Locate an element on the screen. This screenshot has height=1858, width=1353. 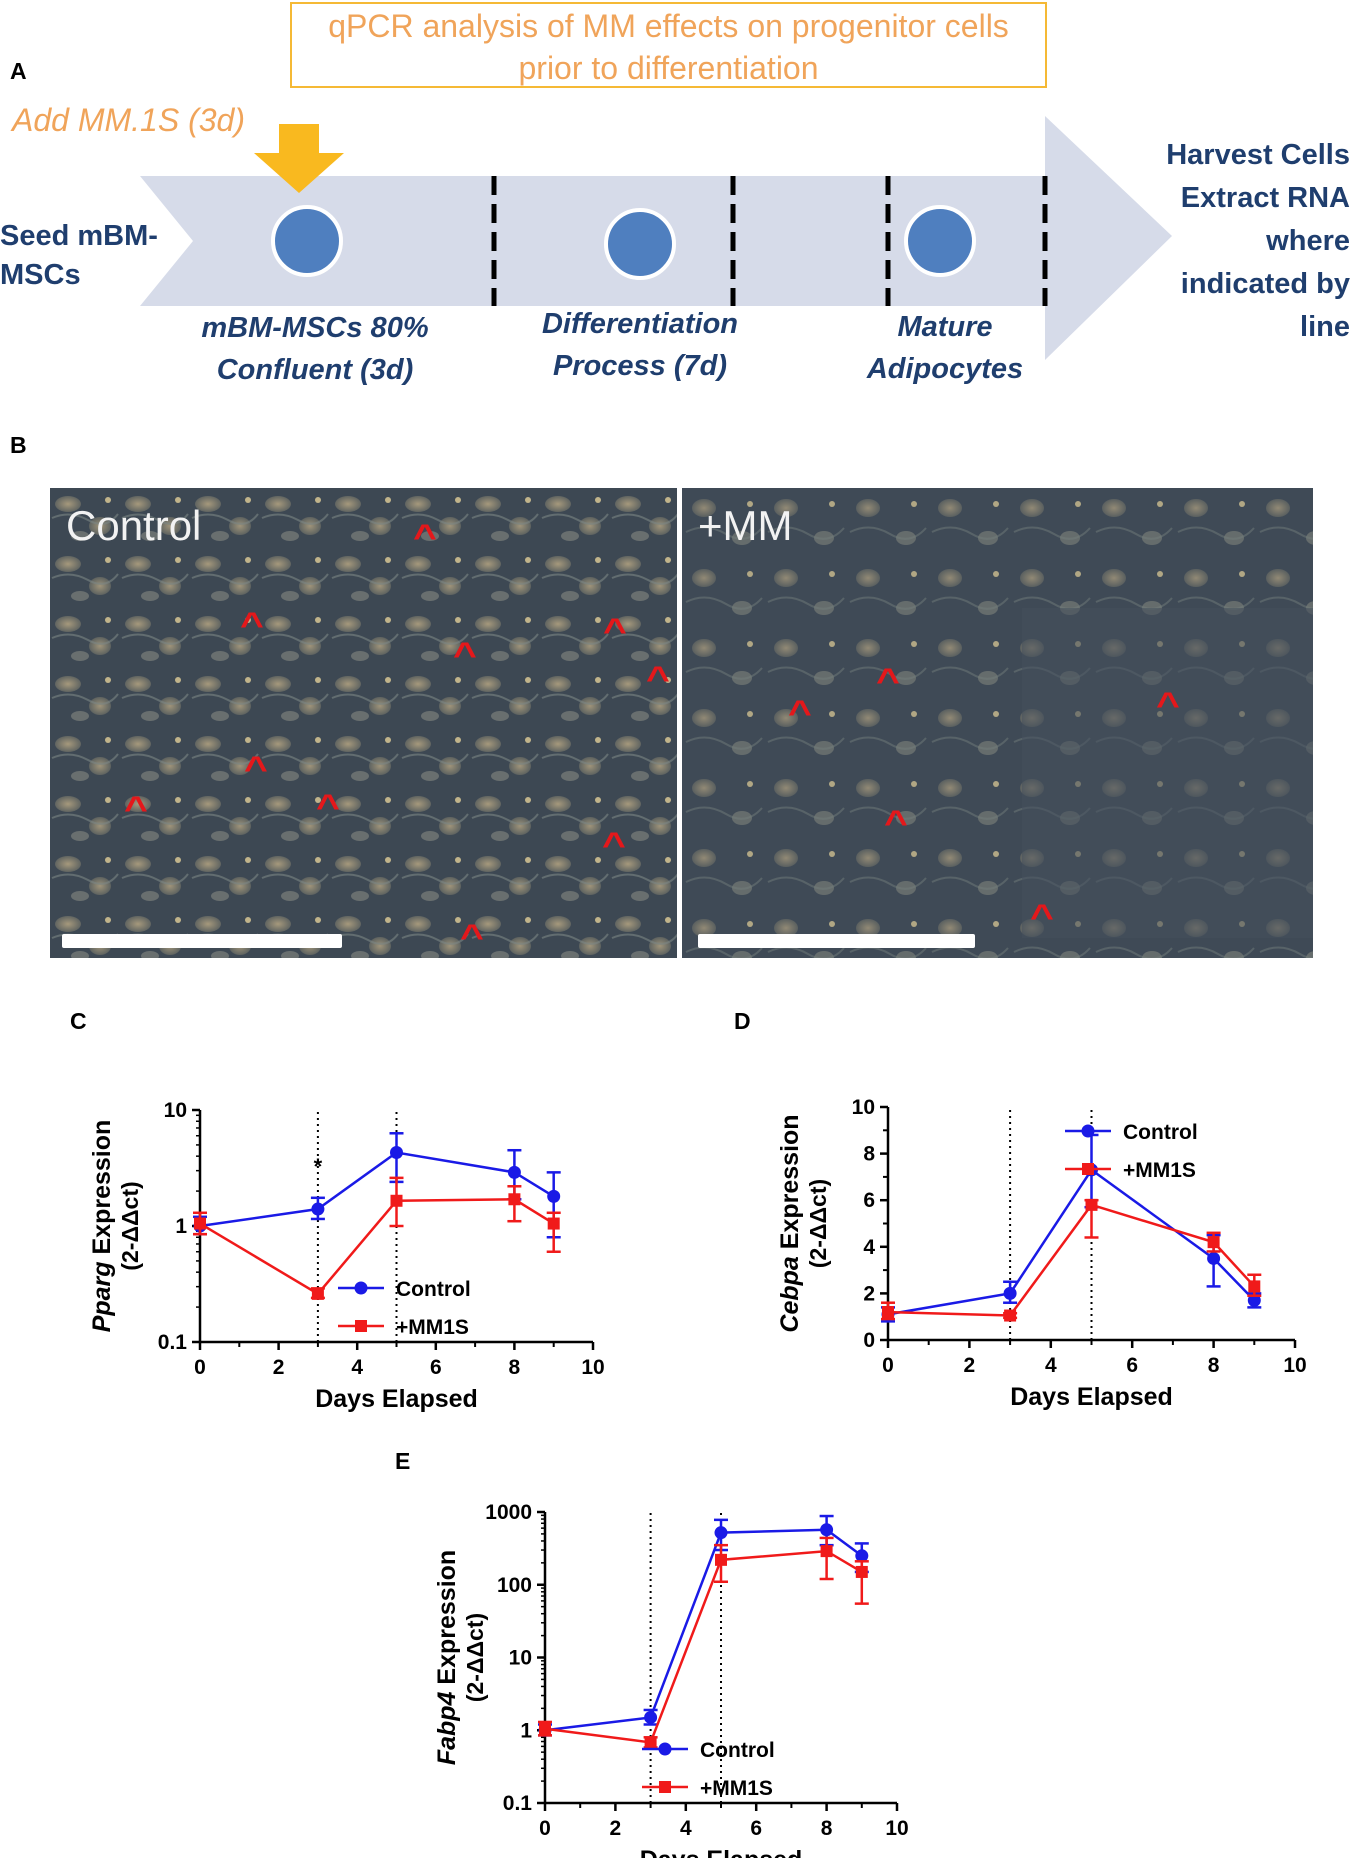
y-axis-gene: Fabp4 is located at coordinates (447, 1728).